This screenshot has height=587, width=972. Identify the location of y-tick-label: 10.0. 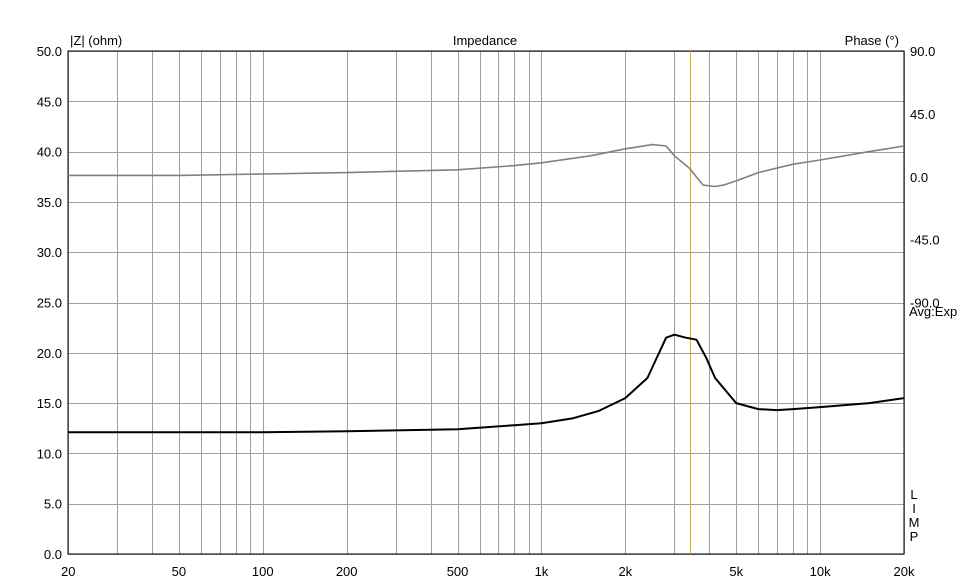
(49, 453).